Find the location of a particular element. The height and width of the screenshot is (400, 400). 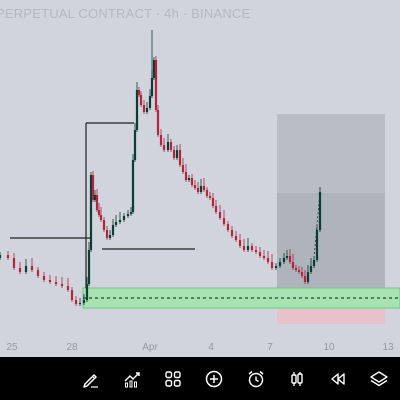

draw-tool-button is located at coordinates (90, 378).